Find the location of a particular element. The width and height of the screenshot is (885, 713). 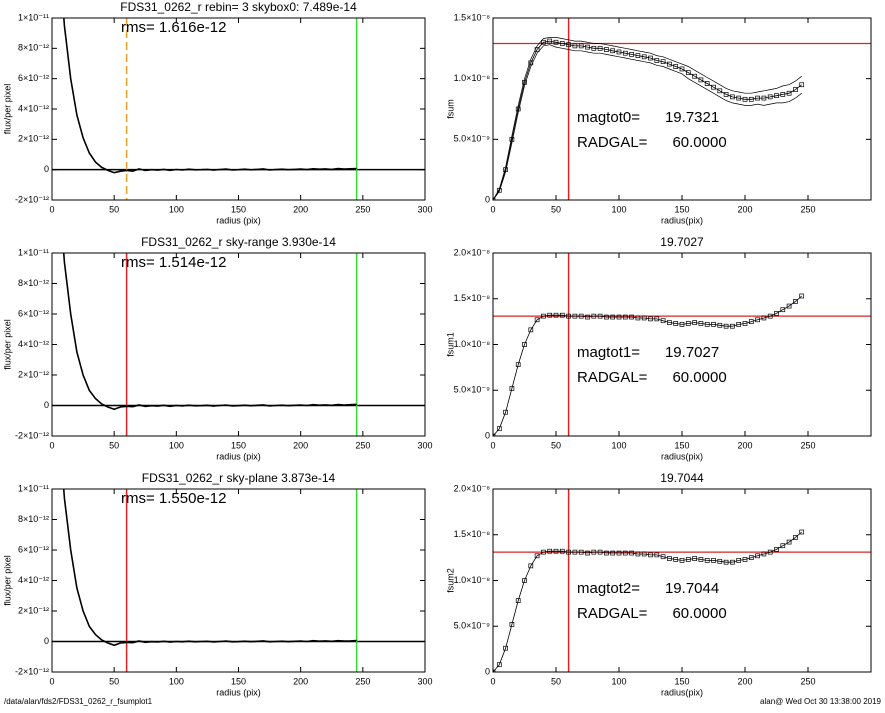

x-axis-label: radius (pix) is located at coordinates (238, 456).